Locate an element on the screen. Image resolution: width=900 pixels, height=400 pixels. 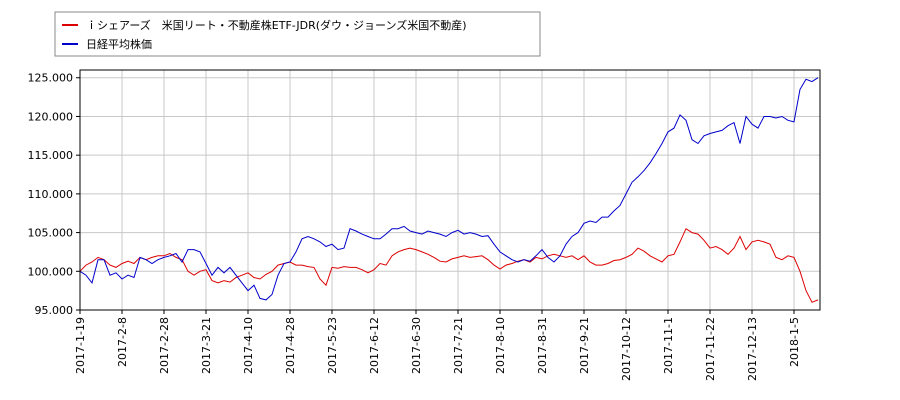
y-tick-label: 100.000 is located at coordinates (51, 271).